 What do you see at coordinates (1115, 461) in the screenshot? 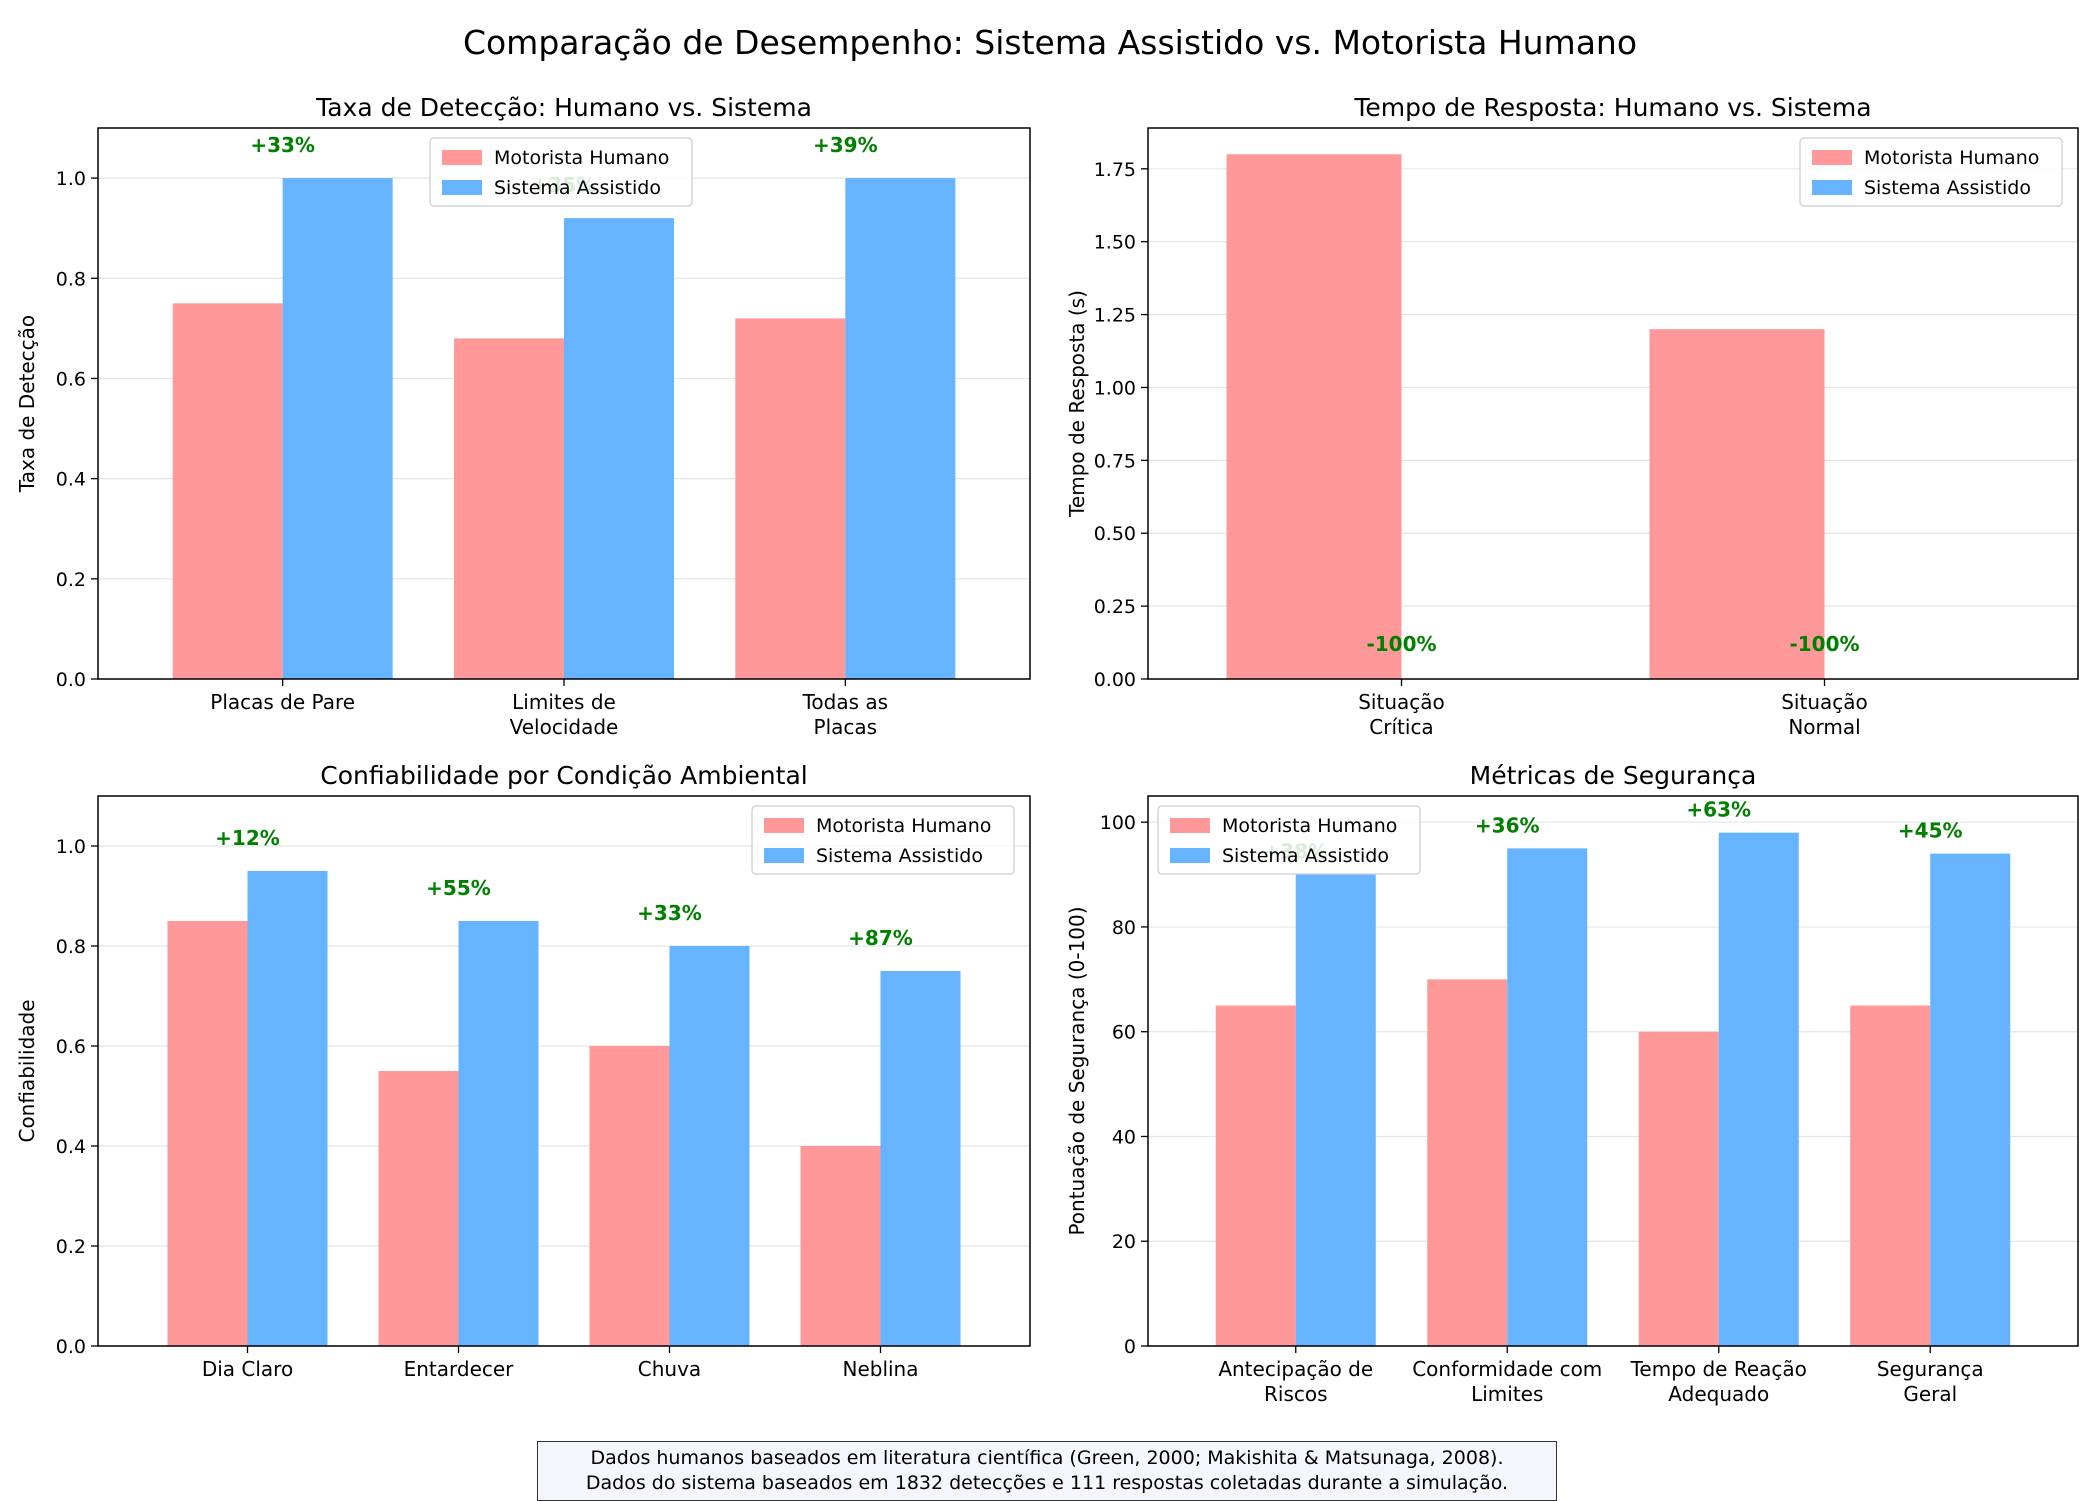
I see `y-tick-label: 0.75` at bounding box center [1115, 461].